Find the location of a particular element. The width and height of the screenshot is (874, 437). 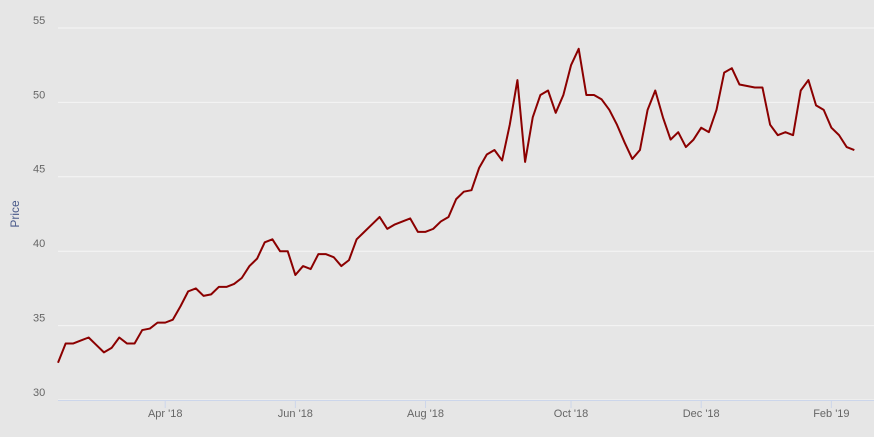

y-tick-label: 40 is located at coordinates (39, 244).